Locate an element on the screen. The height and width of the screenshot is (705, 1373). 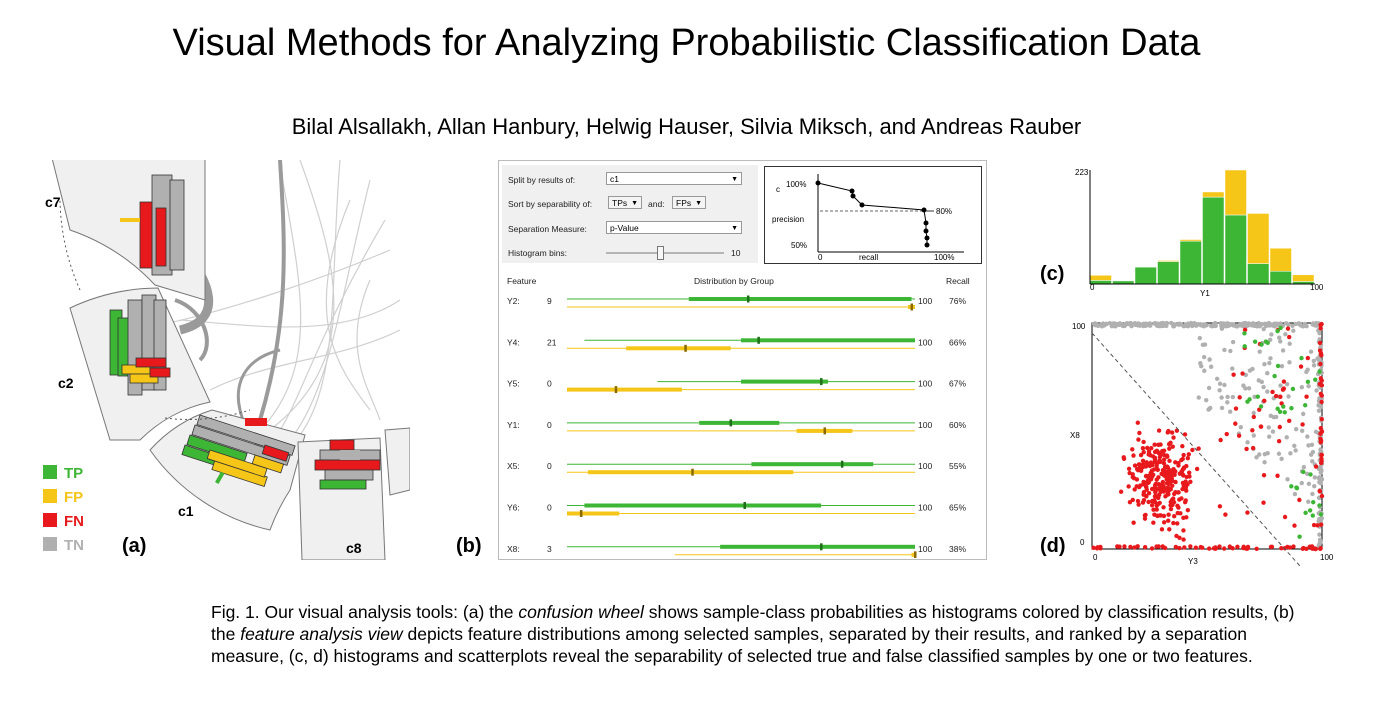
split-dropdown: c1 ▼ is located at coordinates (674, 178).